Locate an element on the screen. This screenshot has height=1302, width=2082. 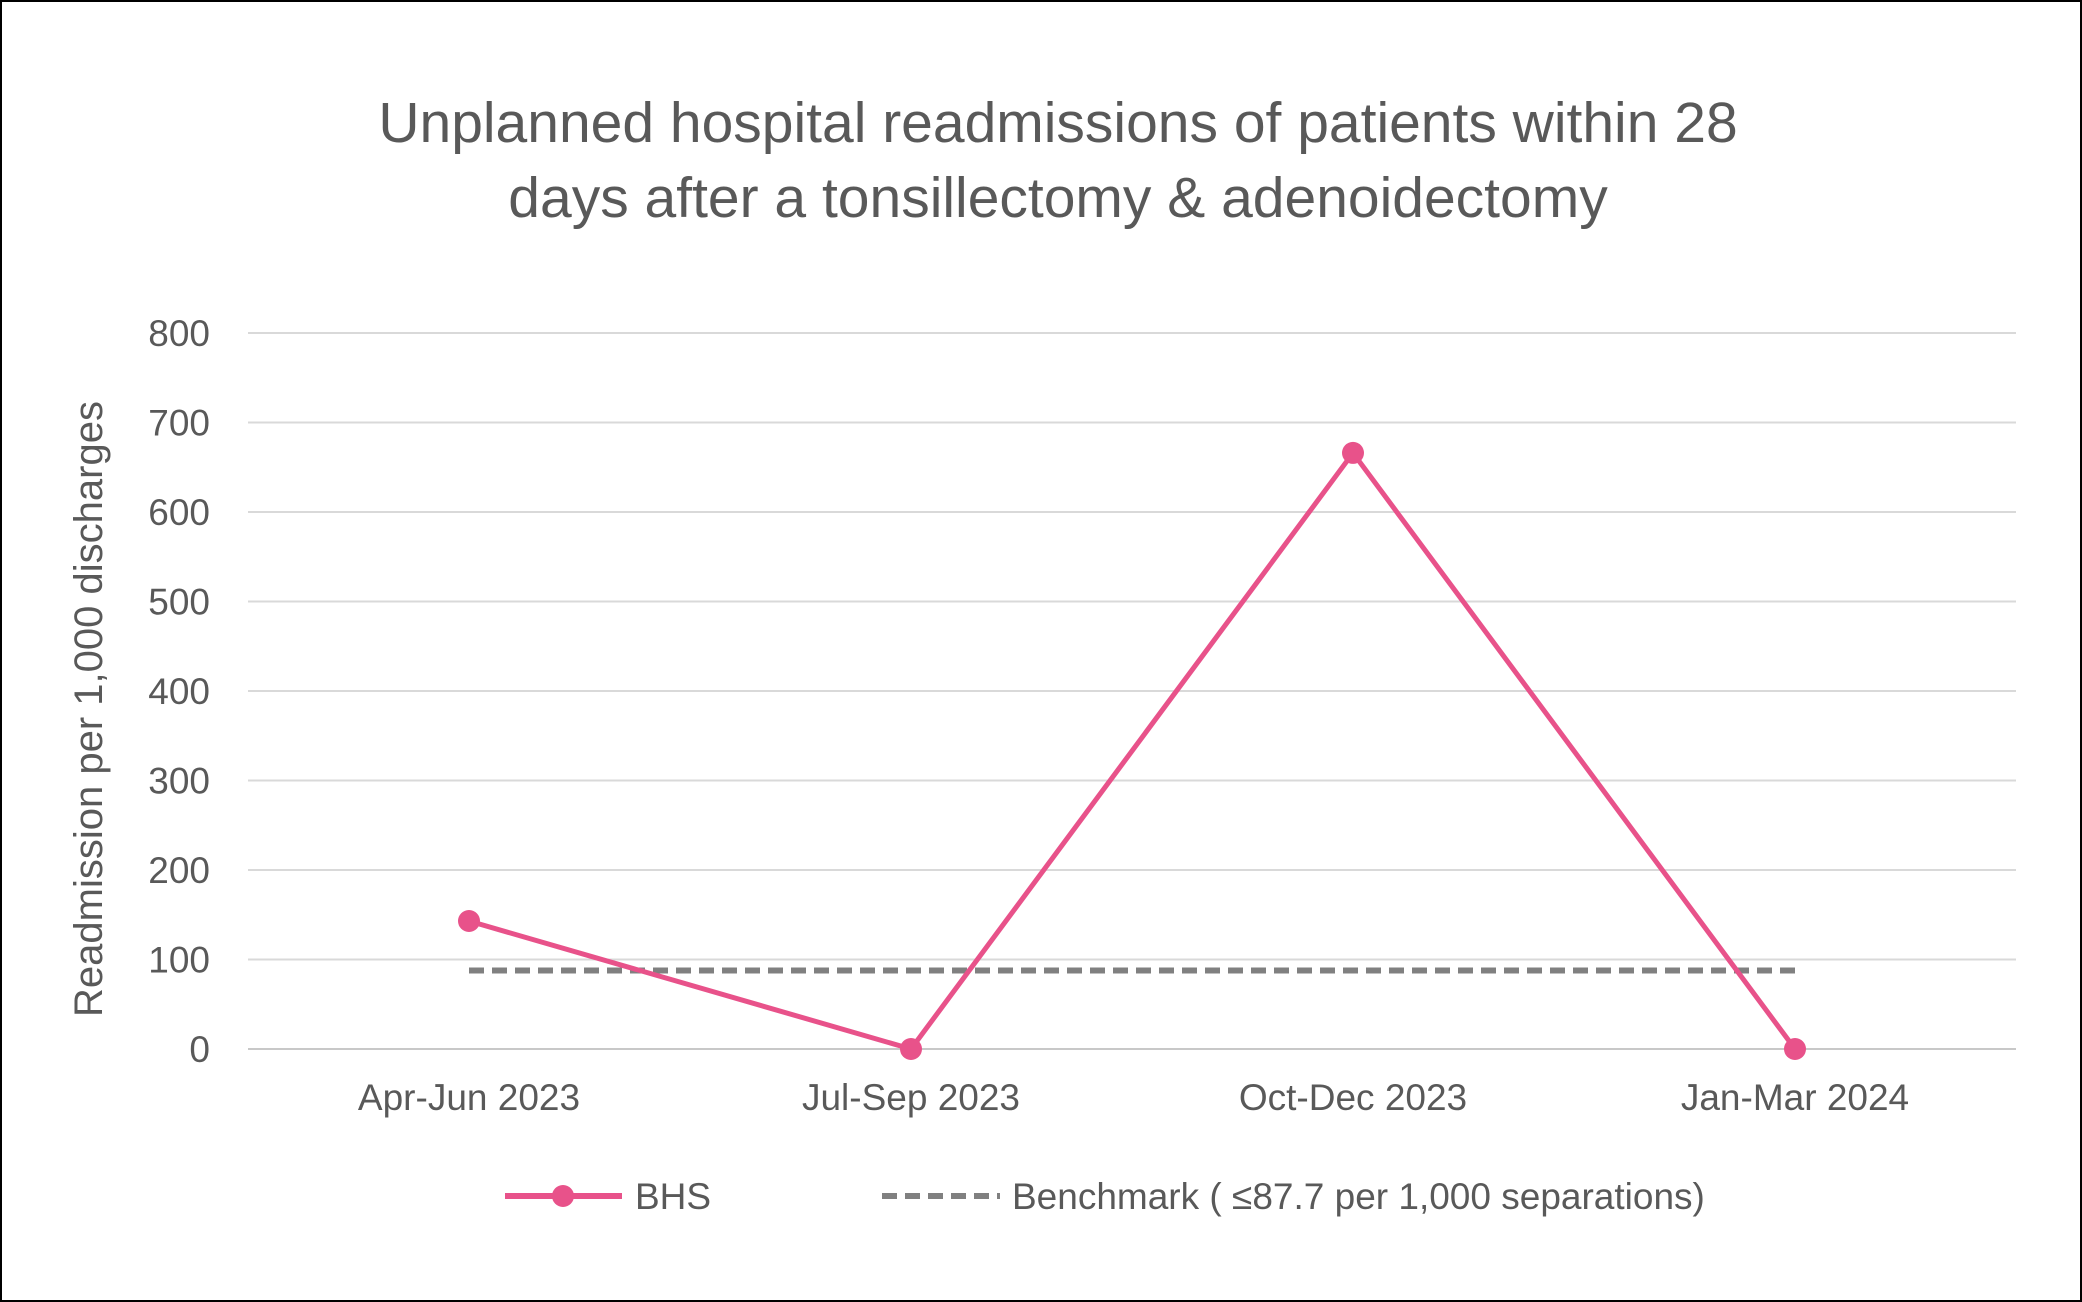
legend-bhs-label: BHS is located at coordinates (673, 1196).